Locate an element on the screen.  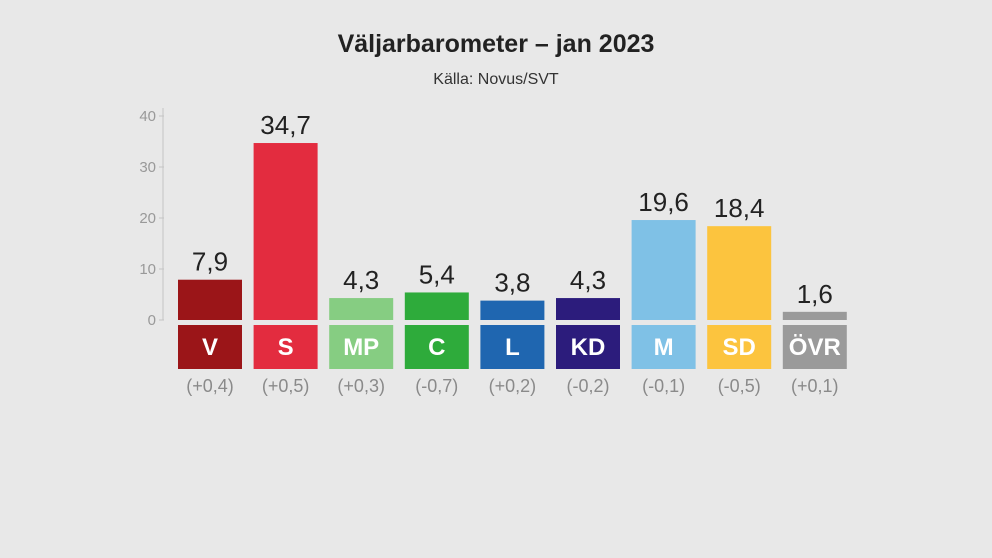
change-label: (-0,5) is located at coordinates (739, 386).